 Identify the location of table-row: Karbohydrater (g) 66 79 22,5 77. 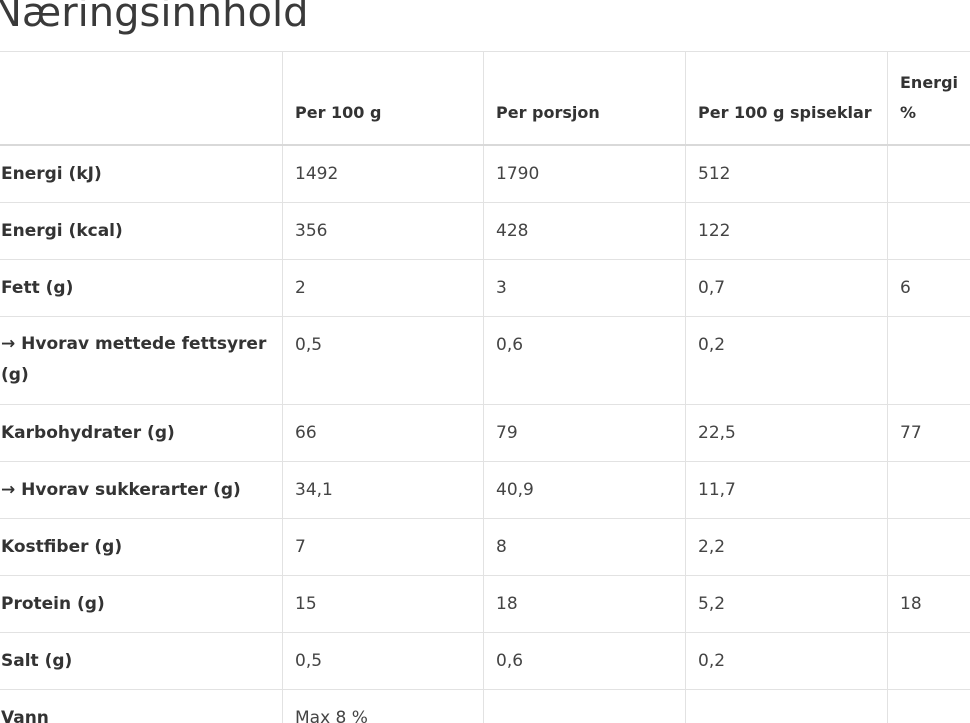
(485, 433).